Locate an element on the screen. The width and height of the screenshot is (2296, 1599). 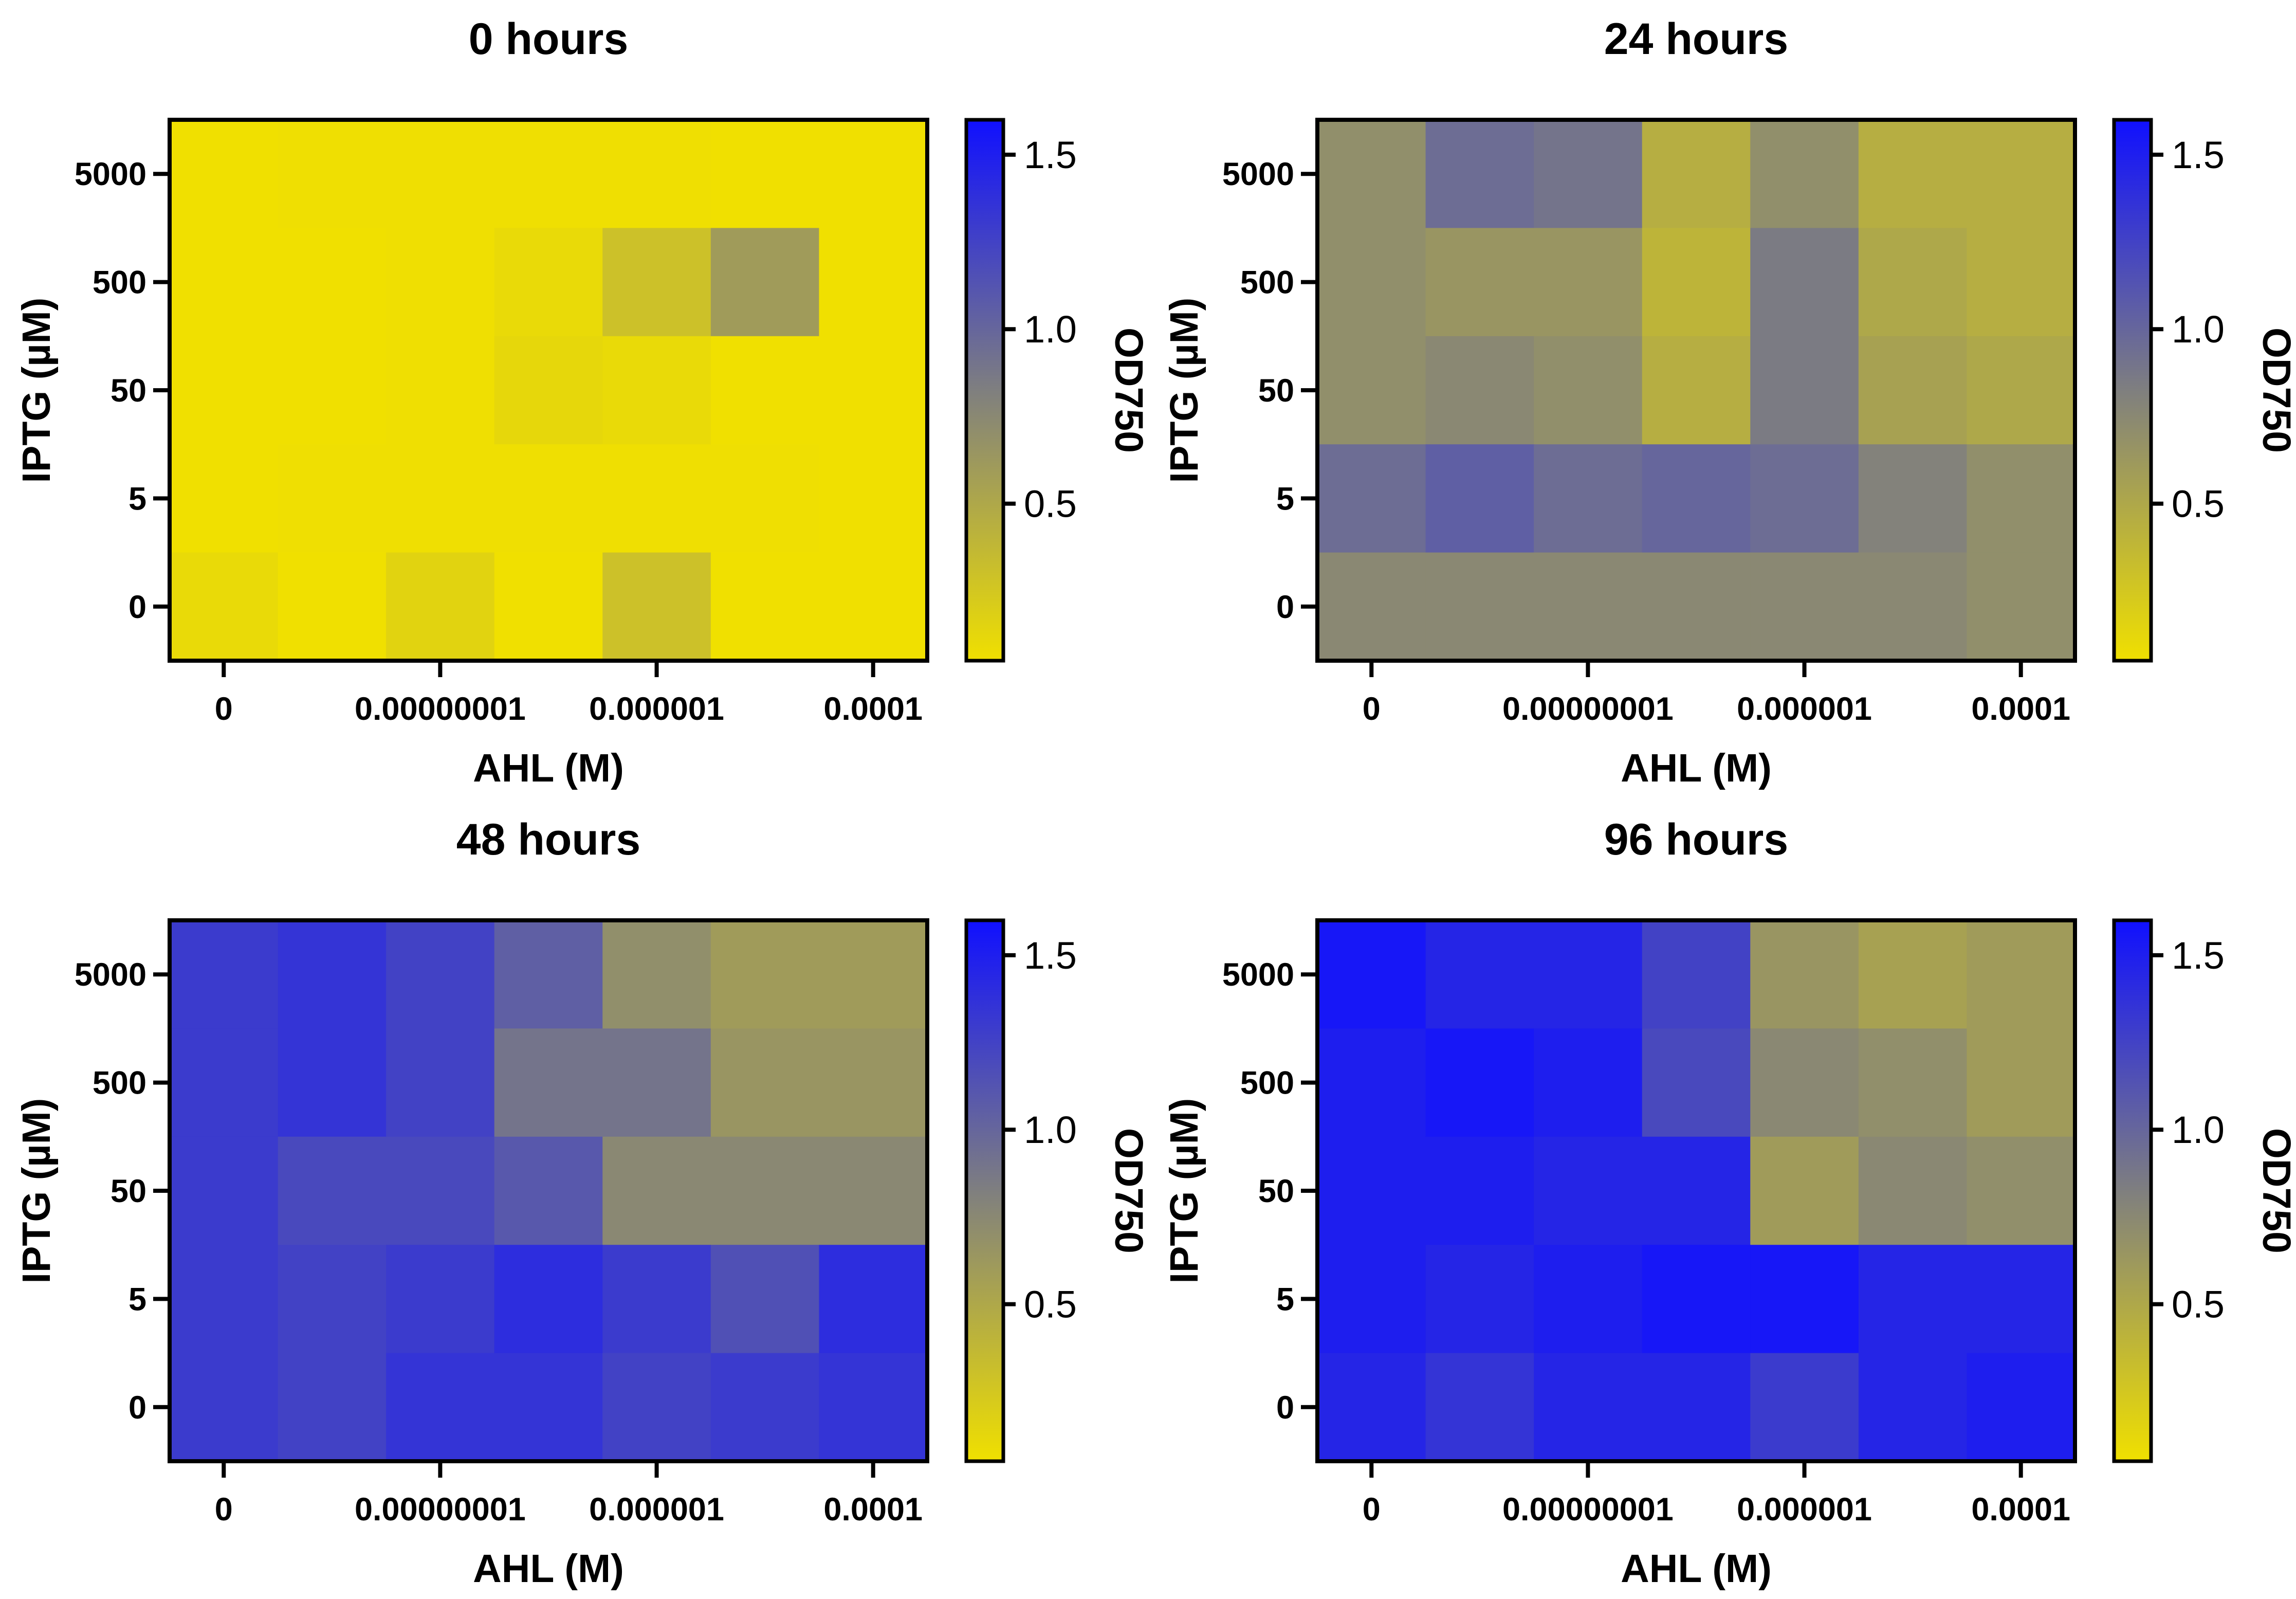
chart-title: 48 hours is located at coordinates (548, 839).